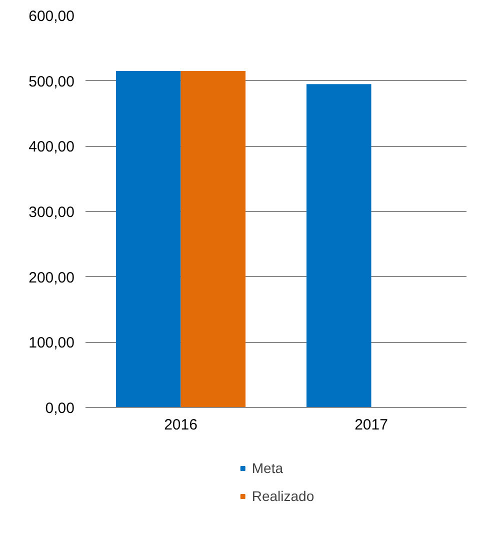  What do you see at coordinates (51, 147) in the screenshot?
I see `y-tick-label: 400,00` at bounding box center [51, 147].